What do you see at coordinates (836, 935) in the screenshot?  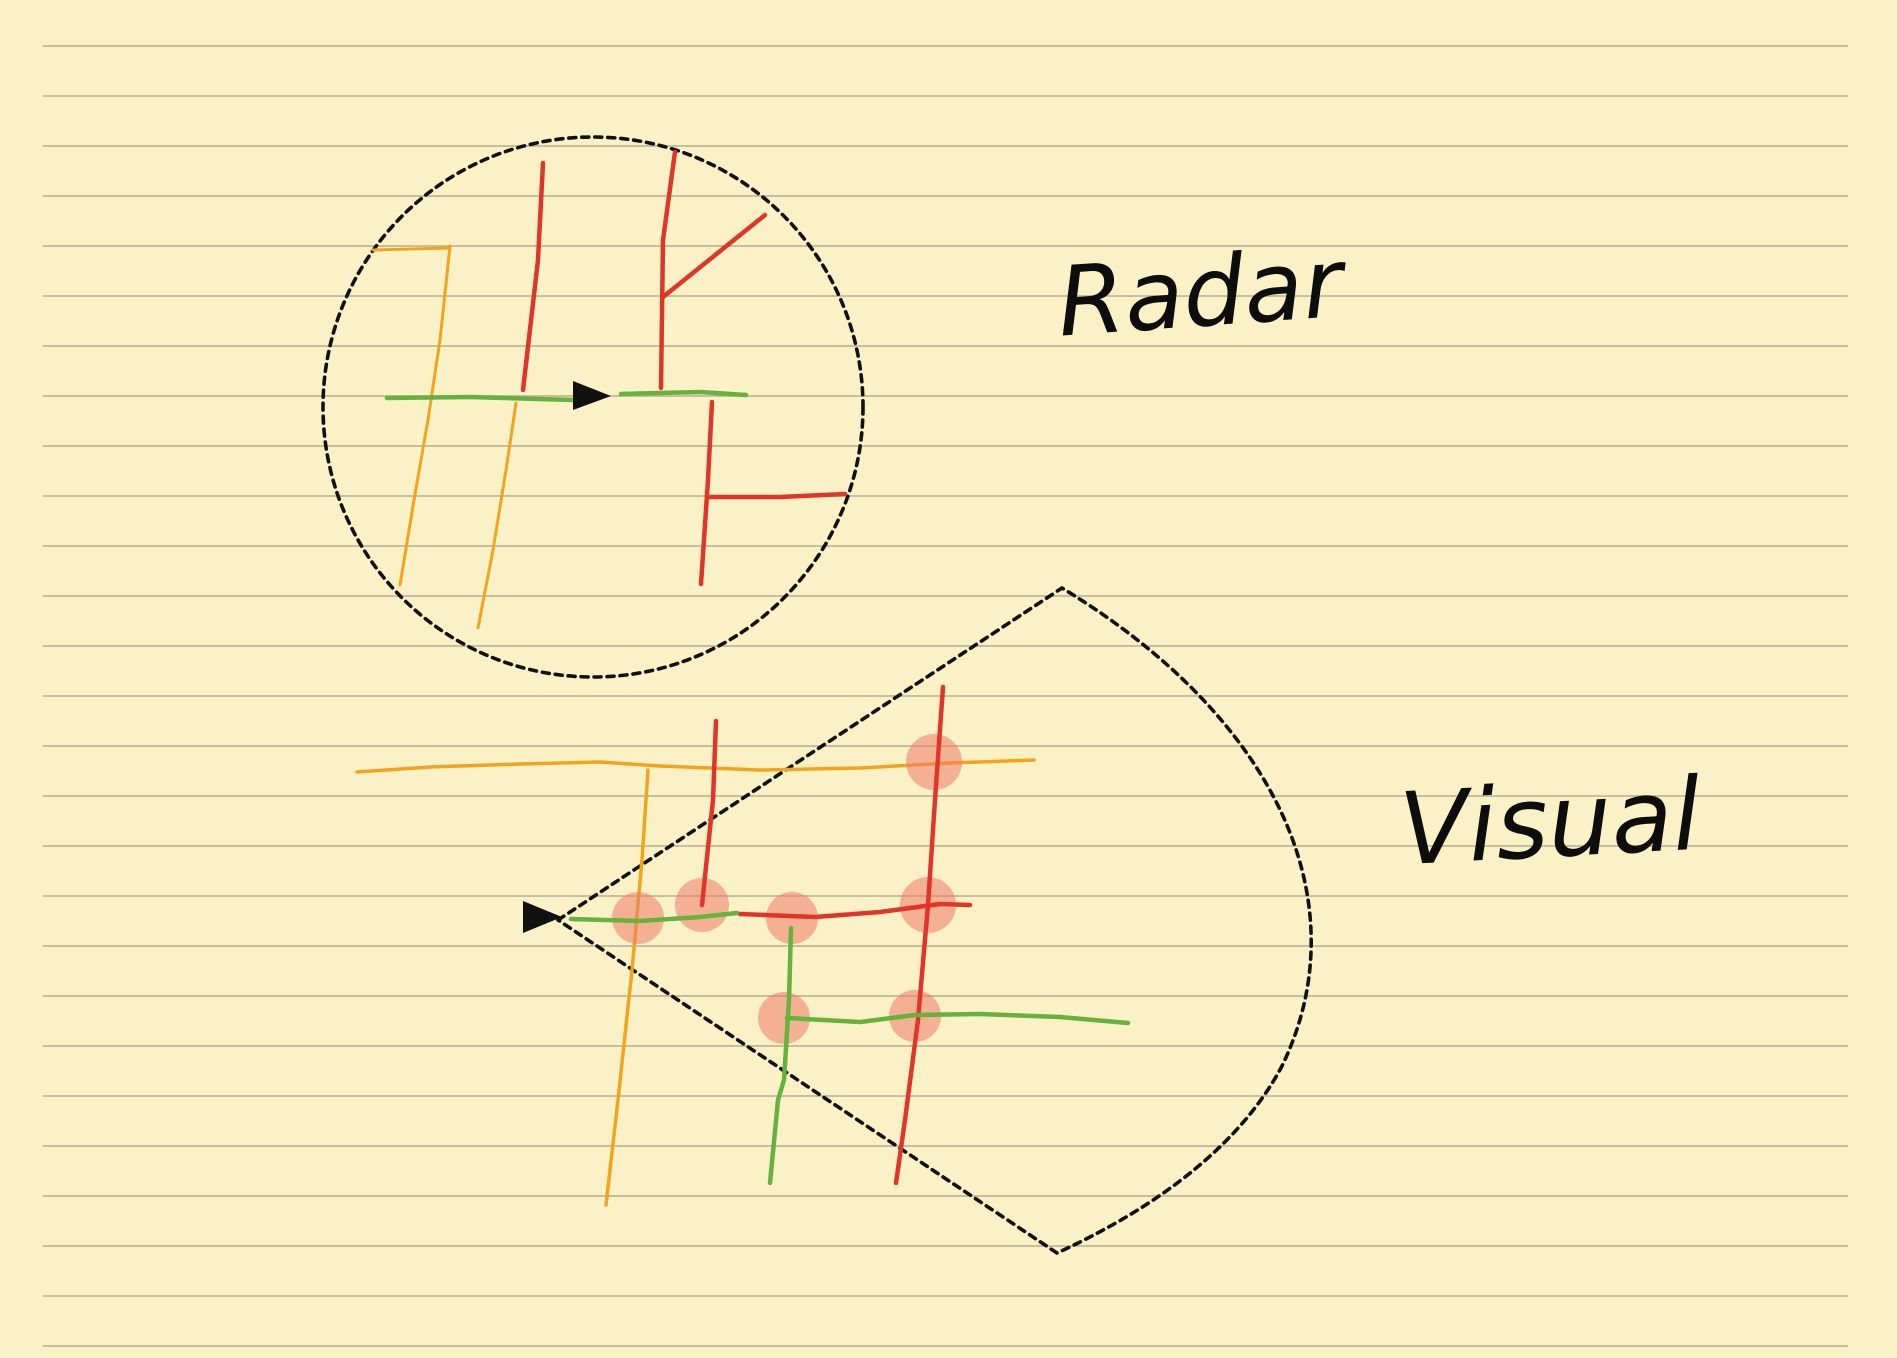 I see `visual-red-roads` at bounding box center [836, 935].